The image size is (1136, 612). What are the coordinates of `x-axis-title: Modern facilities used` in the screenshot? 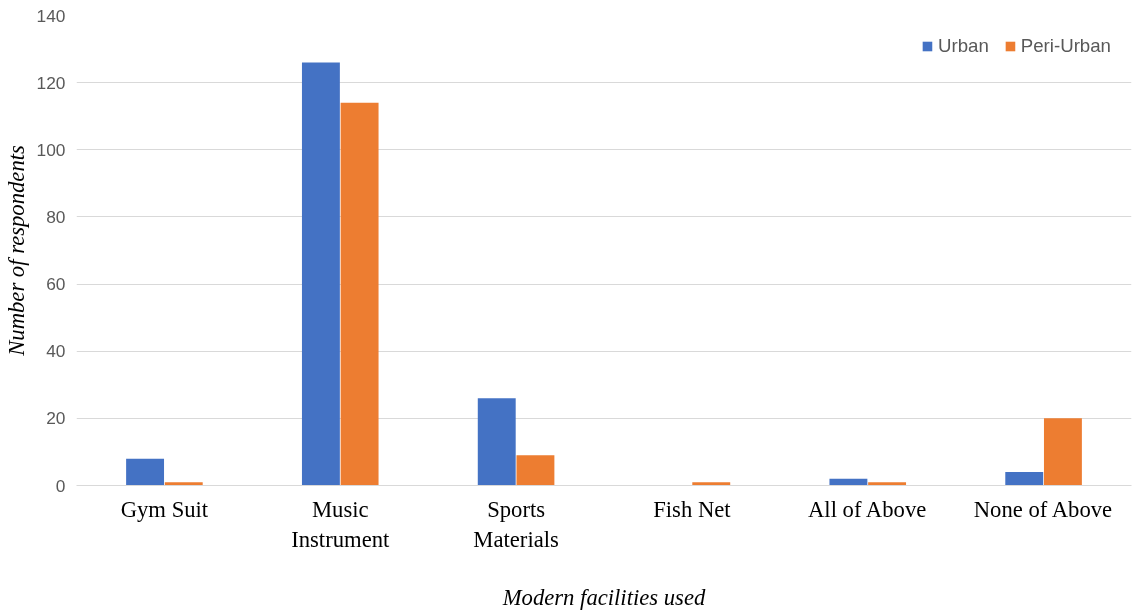 It's located at (603, 597).